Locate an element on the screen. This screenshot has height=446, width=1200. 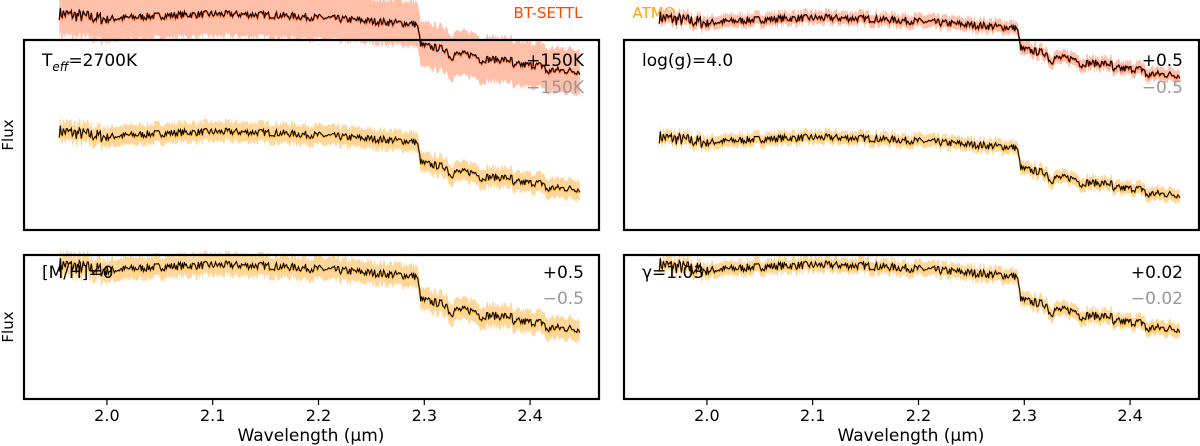
panel-gamma-parameter-label: γ=1.03 is located at coordinates (673, 273).